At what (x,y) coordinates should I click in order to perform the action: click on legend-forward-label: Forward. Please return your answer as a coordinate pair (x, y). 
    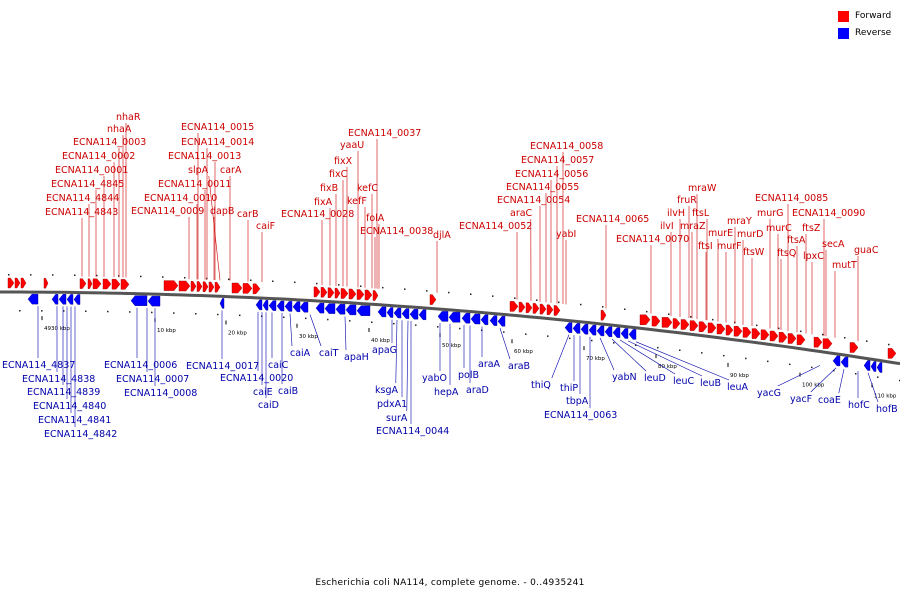
    Looking at the image, I should click on (873, 16).